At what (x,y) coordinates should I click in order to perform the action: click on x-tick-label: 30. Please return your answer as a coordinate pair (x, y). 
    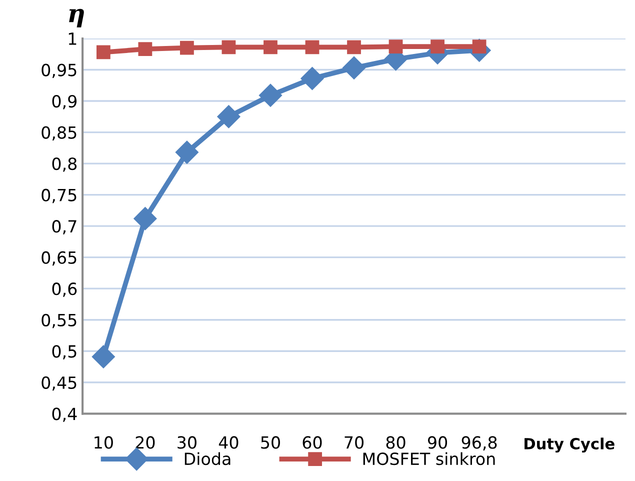
    Looking at the image, I should click on (187, 442).